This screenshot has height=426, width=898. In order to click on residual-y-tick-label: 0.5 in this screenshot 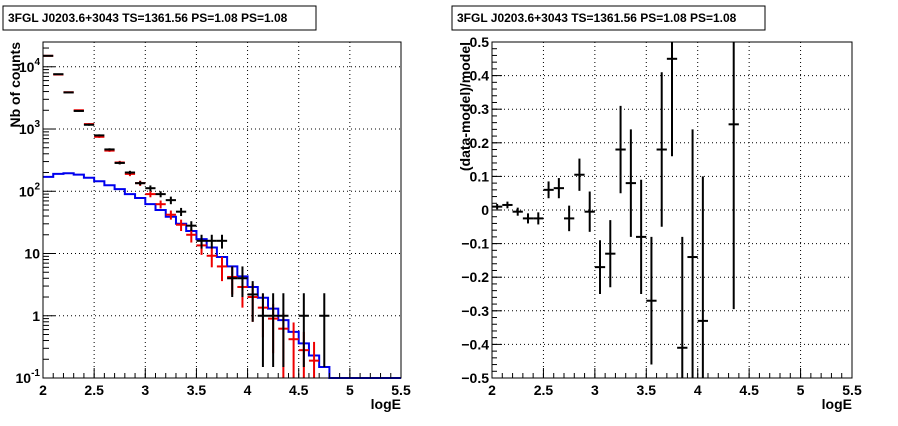, I will do `click(480, 42)`.